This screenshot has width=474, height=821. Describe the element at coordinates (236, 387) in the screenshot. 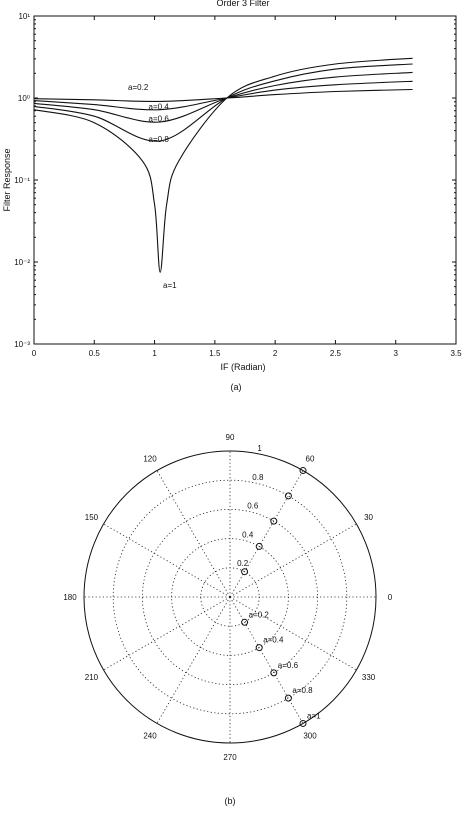

I see `chart-a-caption: (a)` at that location.